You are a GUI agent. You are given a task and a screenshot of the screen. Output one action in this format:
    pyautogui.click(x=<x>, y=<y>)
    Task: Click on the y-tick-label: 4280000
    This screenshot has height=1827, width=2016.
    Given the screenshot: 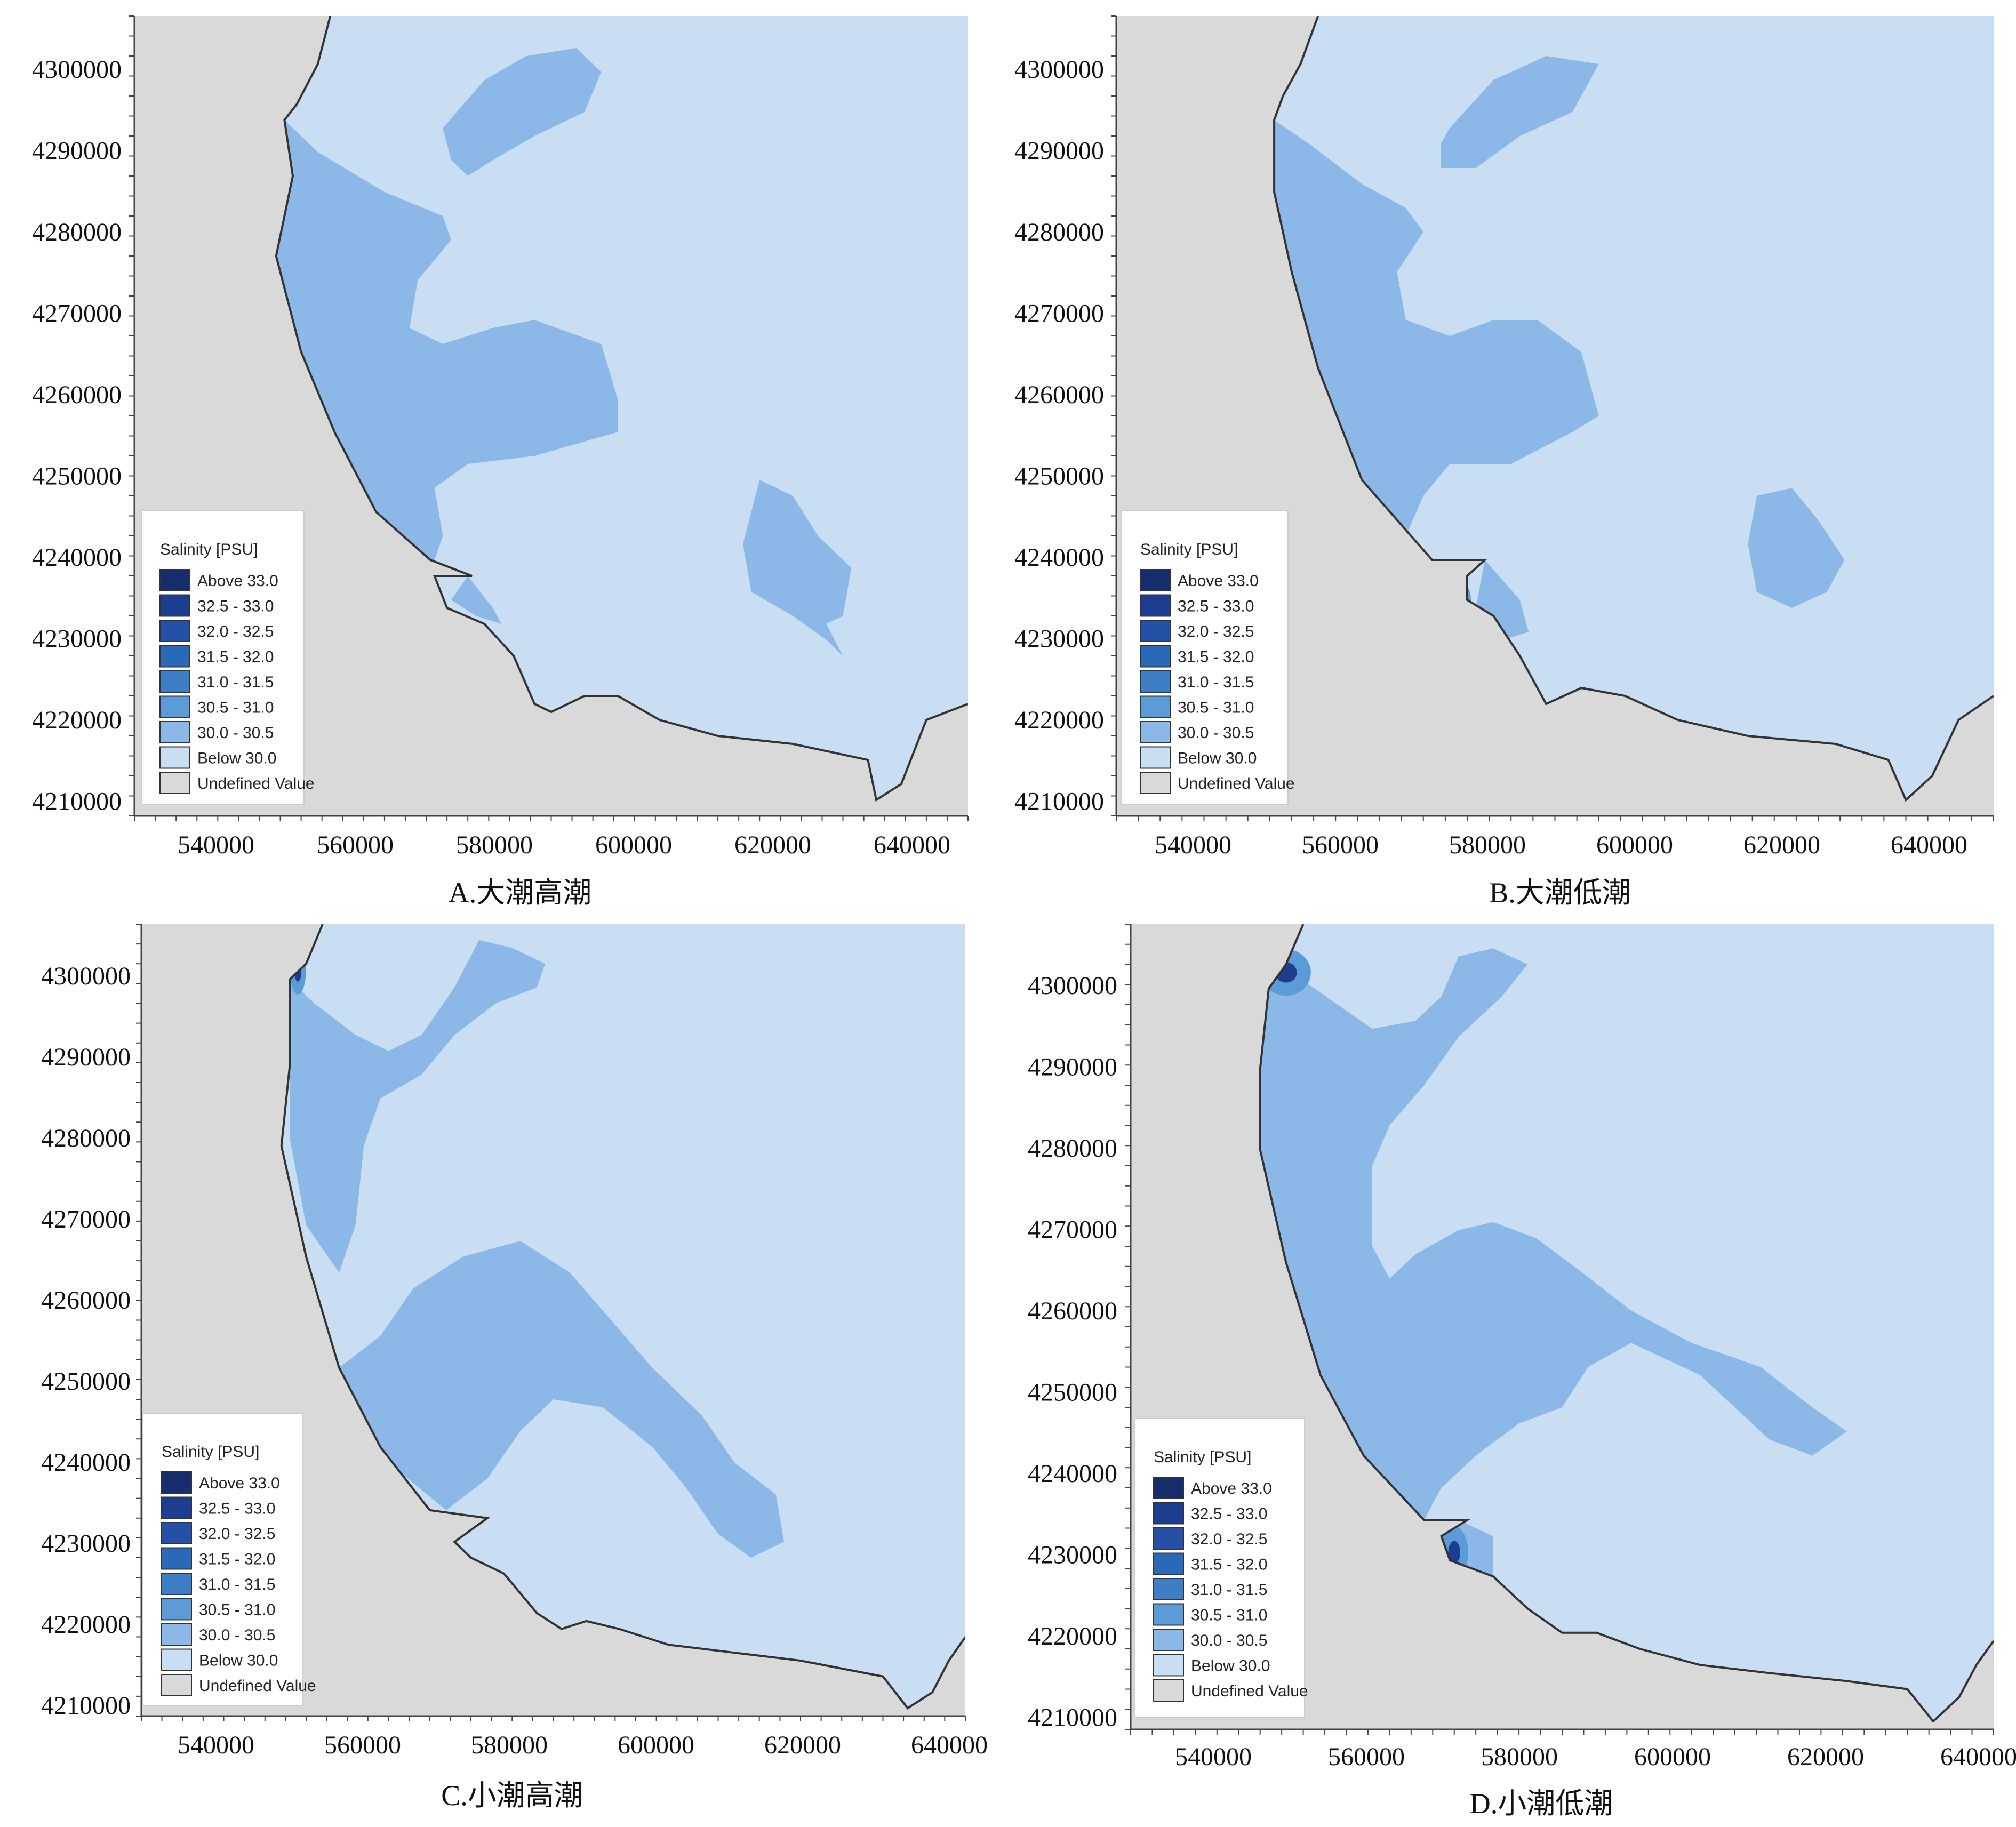 What is the action you would take?
    pyautogui.click(x=77, y=232)
    